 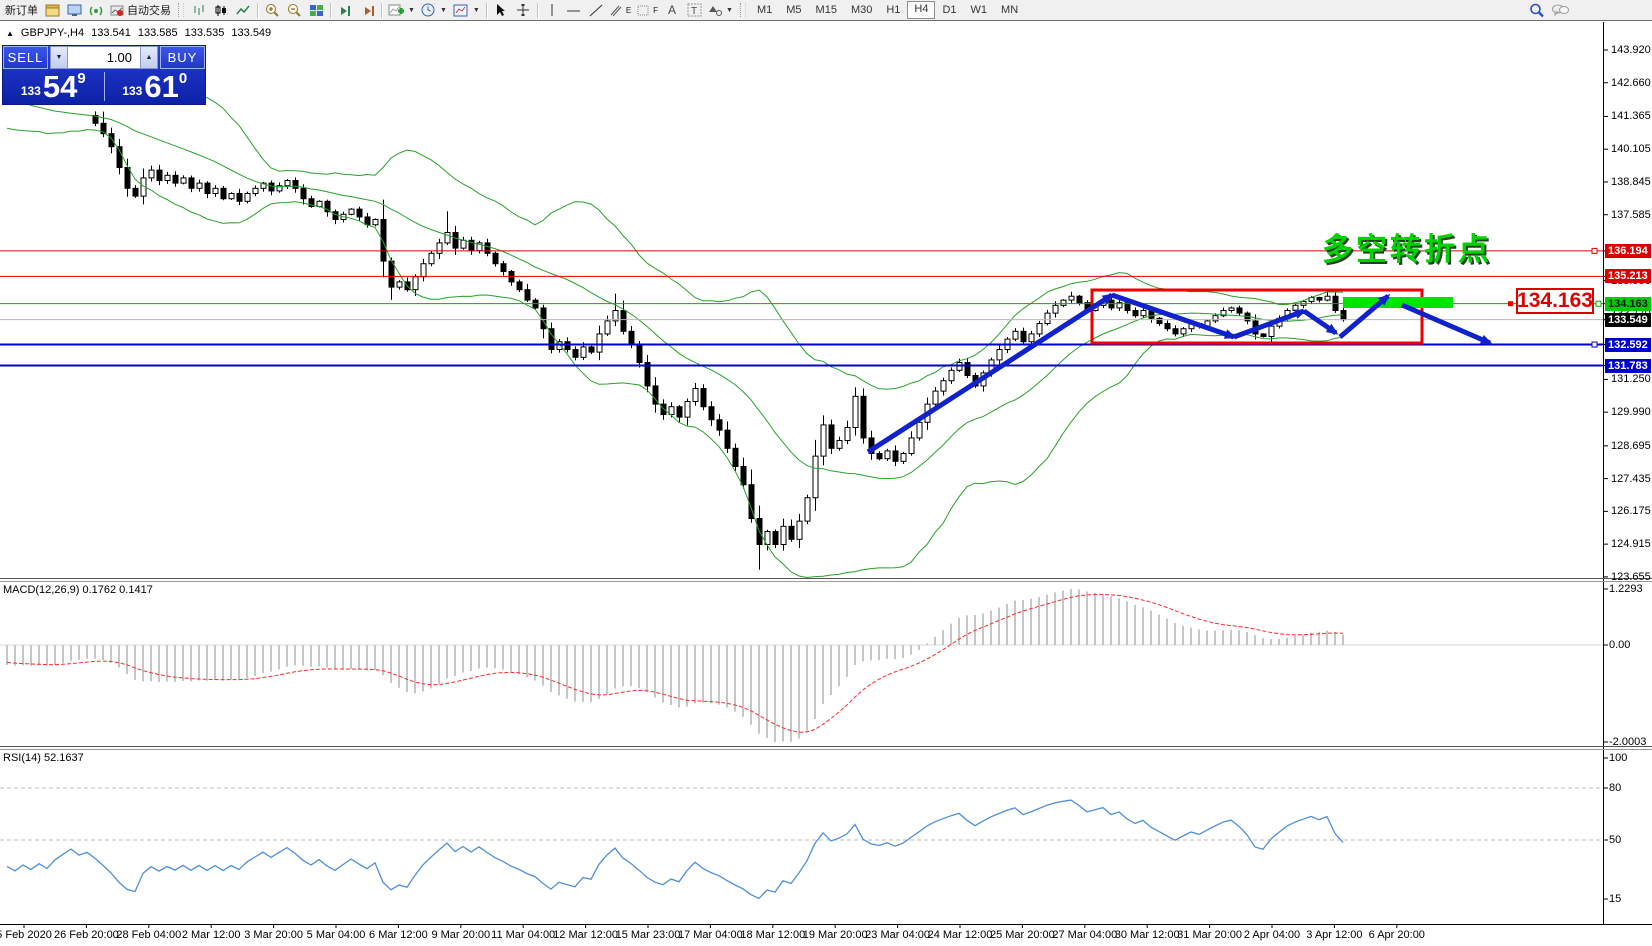 I want to click on consolidation-rectangle, so click(x=1257, y=316).